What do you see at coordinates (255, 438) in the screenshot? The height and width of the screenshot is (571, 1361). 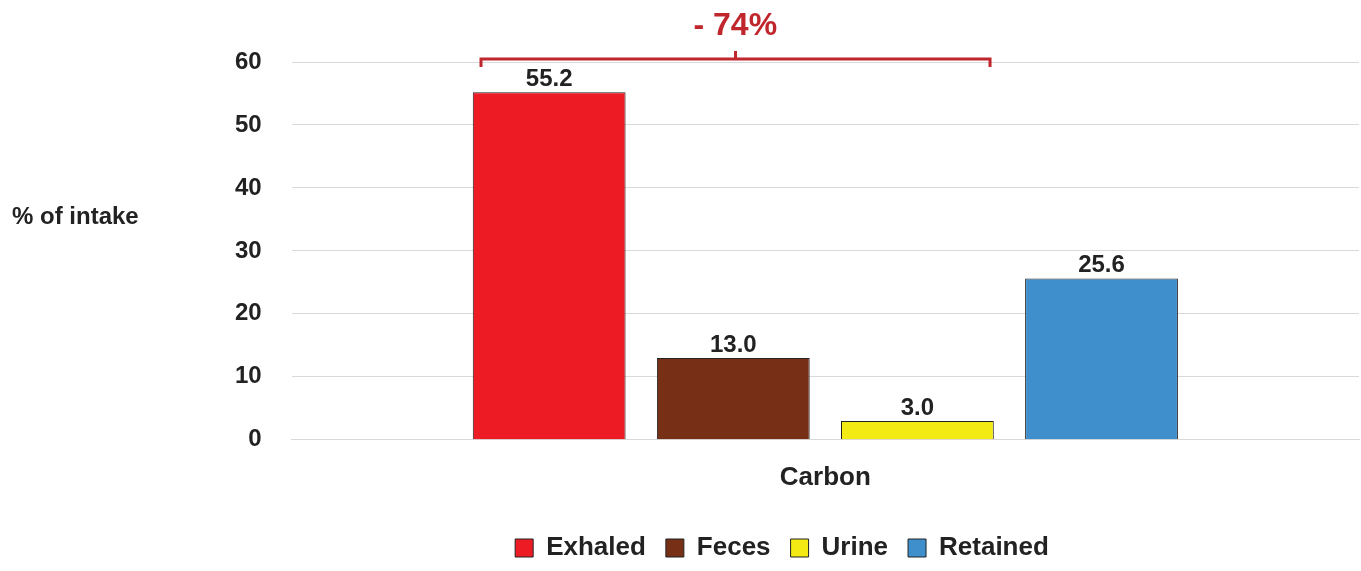 I see `y-tick-label: 0` at bounding box center [255, 438].